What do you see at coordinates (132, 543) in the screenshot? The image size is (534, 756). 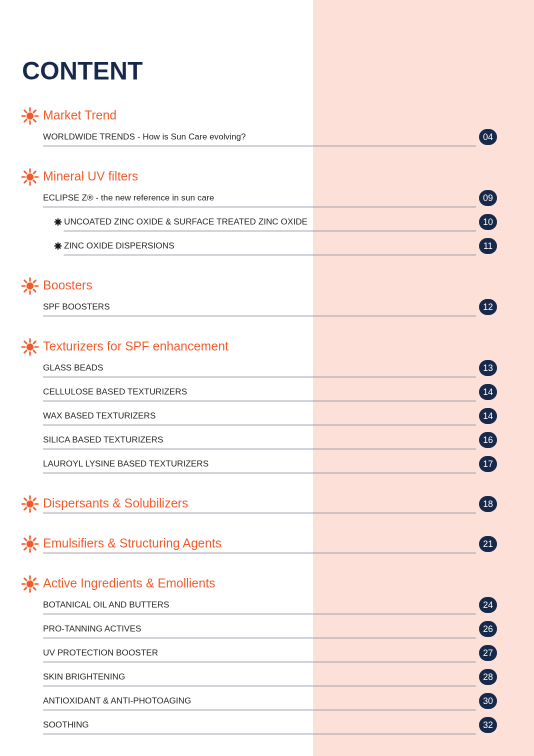 I see `section-heading: Emulsifiers & Structuring Agents` at bounding box center [132, 543].